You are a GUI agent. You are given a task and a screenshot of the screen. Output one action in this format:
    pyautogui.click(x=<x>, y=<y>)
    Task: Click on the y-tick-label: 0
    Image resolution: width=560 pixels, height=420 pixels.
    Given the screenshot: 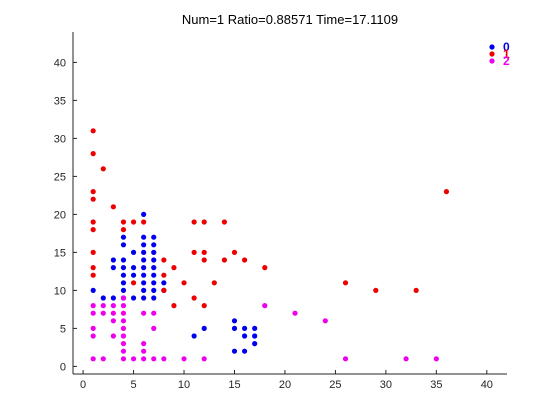 What is the action you would take?
    pyautogui.click(x=63, y=367)
    